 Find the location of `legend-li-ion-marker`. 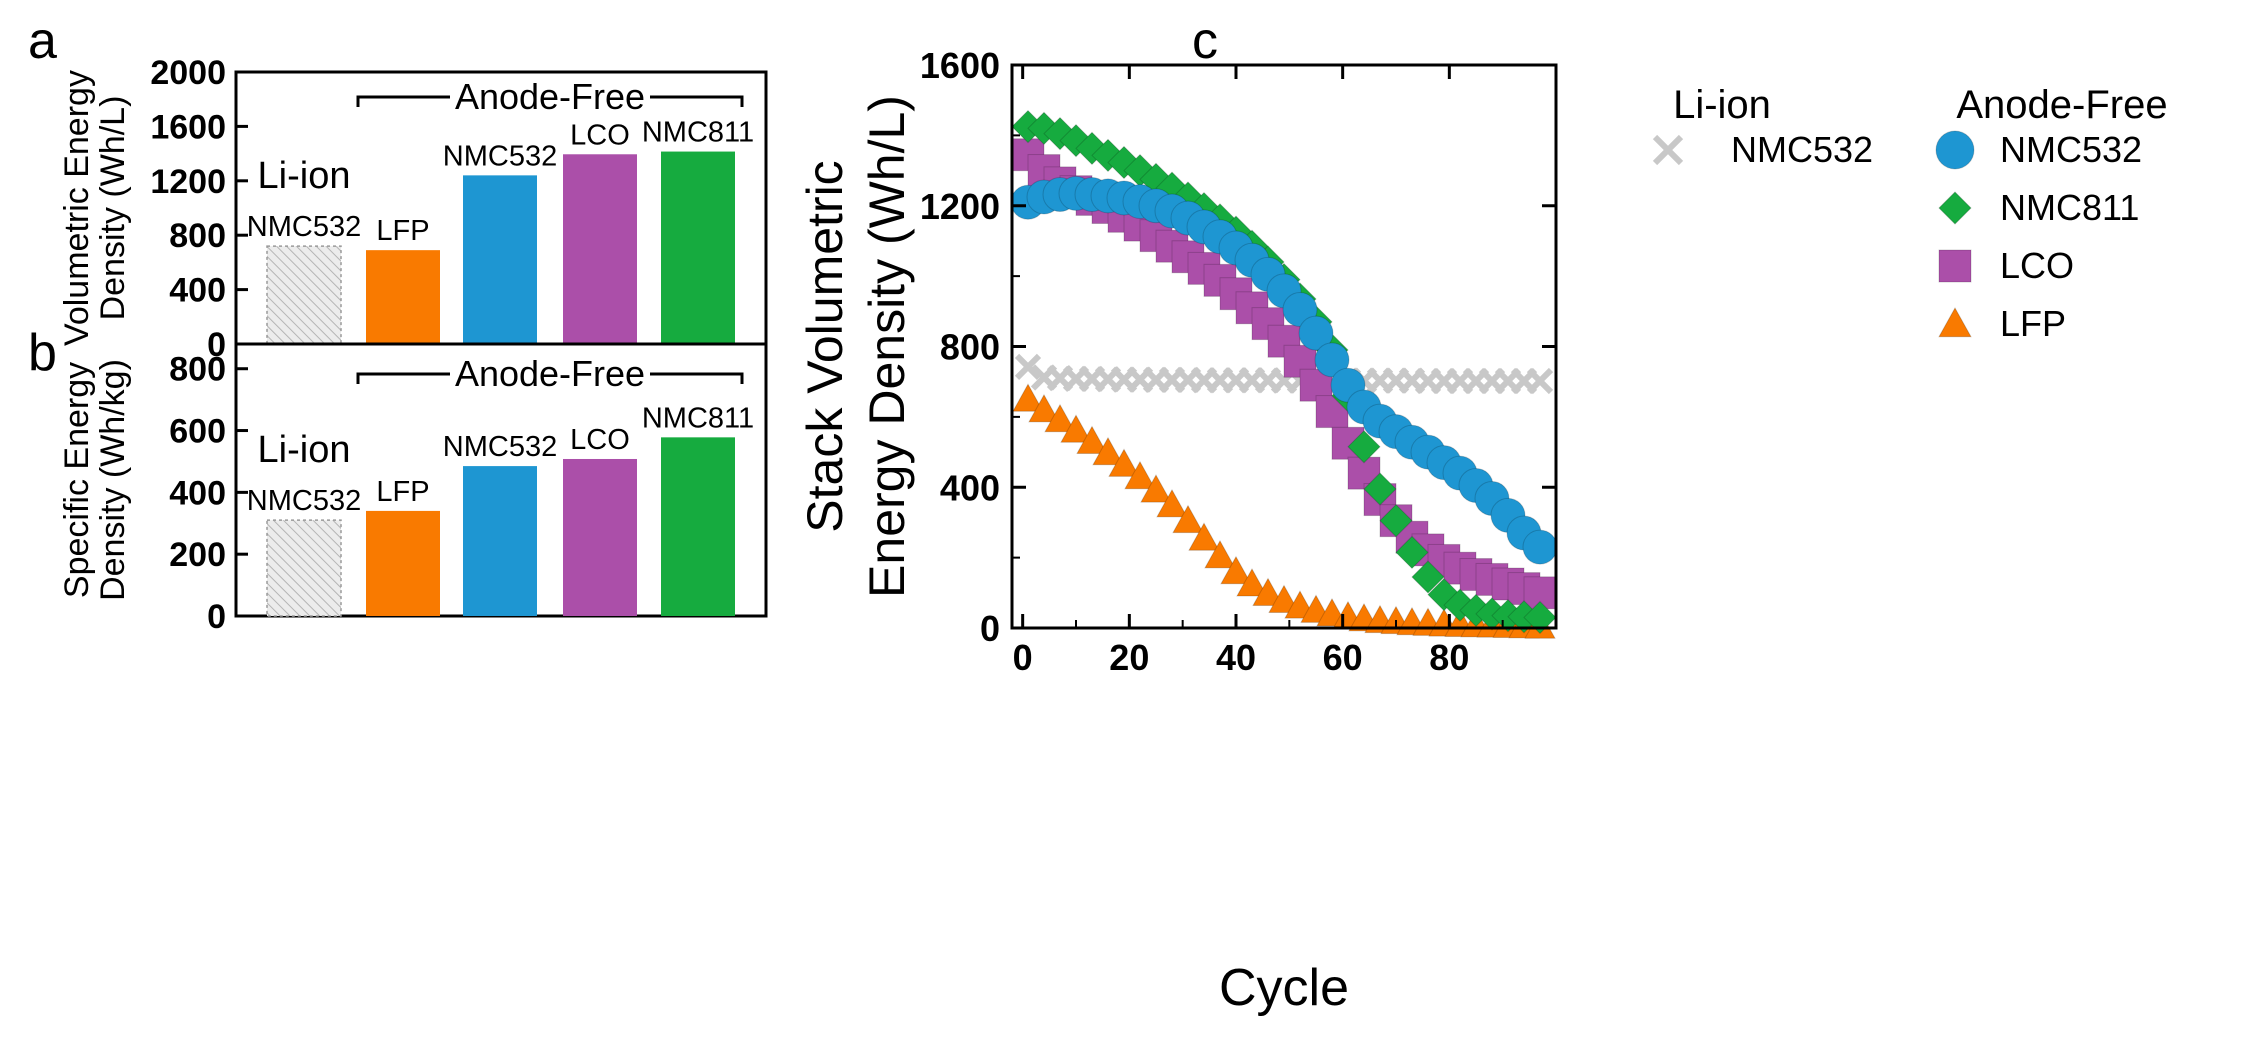

legend-li-ion-marker is located at coordinates (1668, 150).